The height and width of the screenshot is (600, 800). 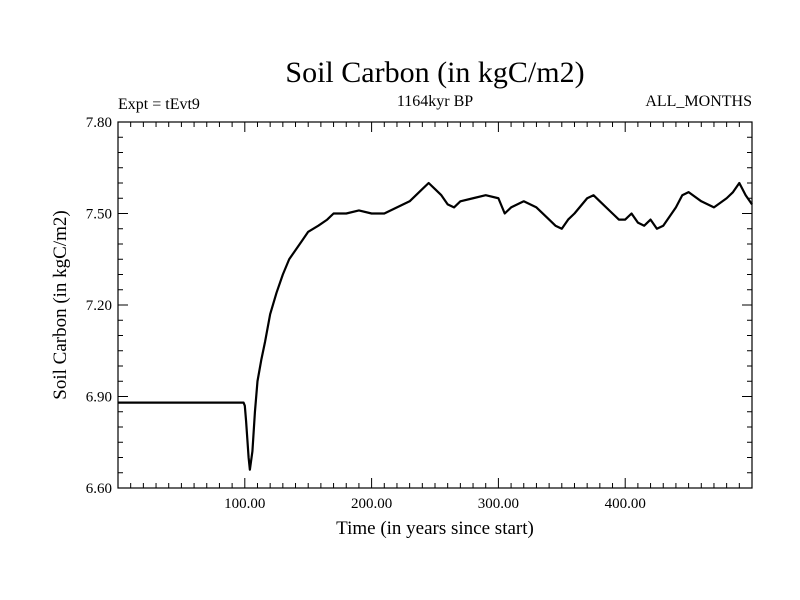 What do you see at coordinates (60, 304) in the screenshot?
I see `y-axis-label: Soil Carbon (in kgC/m2)` at bounding box center [60, 304].